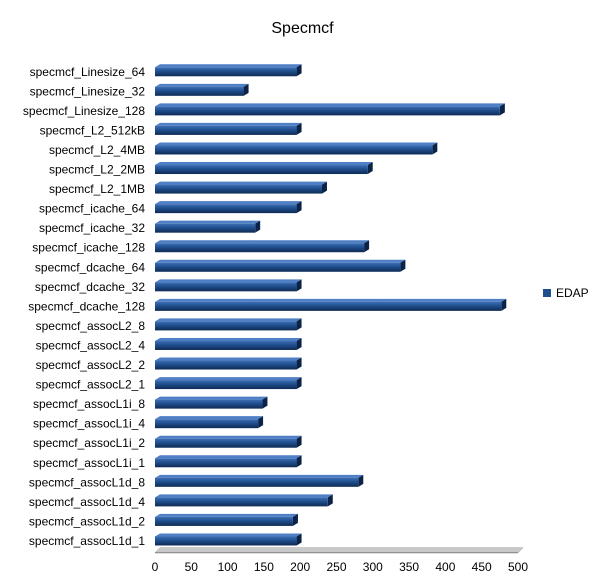 The width and height of the screenshot is (605, 587). What do you see at coordinates (445, 567) in the screenshot?
I see `x-tick-label: 400` at bounding box center [445, 567].